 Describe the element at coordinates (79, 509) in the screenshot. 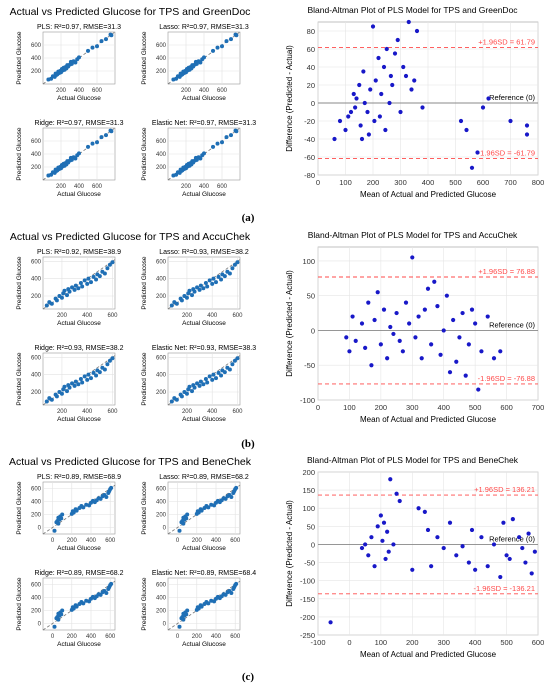

I see `identity-line` at that location.